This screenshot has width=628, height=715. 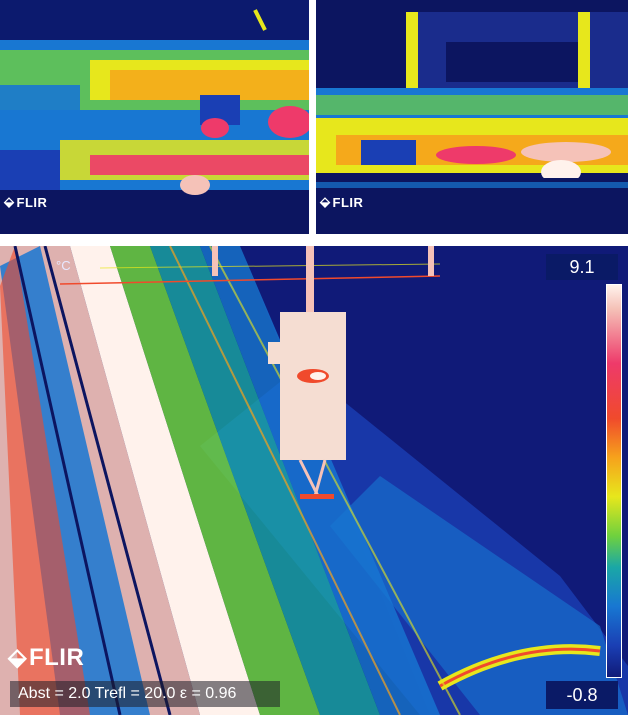 What do you see at coordinates (614, 481) in the screenshot?
I see `color-scale-bar` at bounding box center [614, 481].